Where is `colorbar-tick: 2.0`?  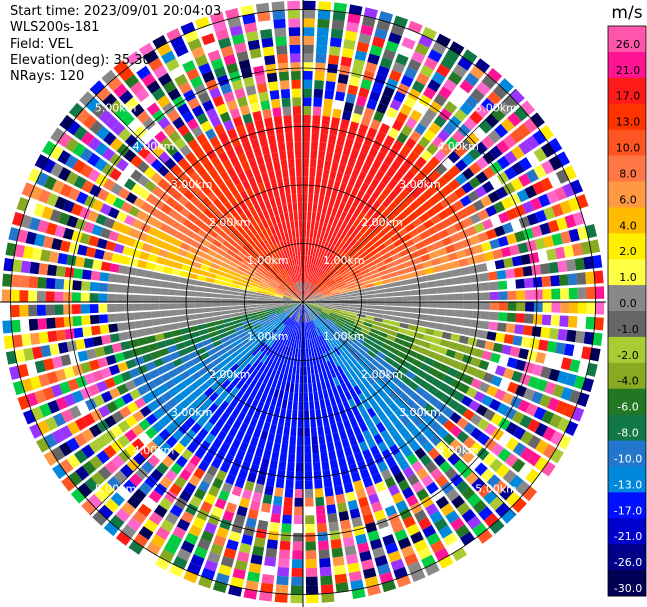
colorbar-tick: 2.0 is located at coordinates (628, 251).